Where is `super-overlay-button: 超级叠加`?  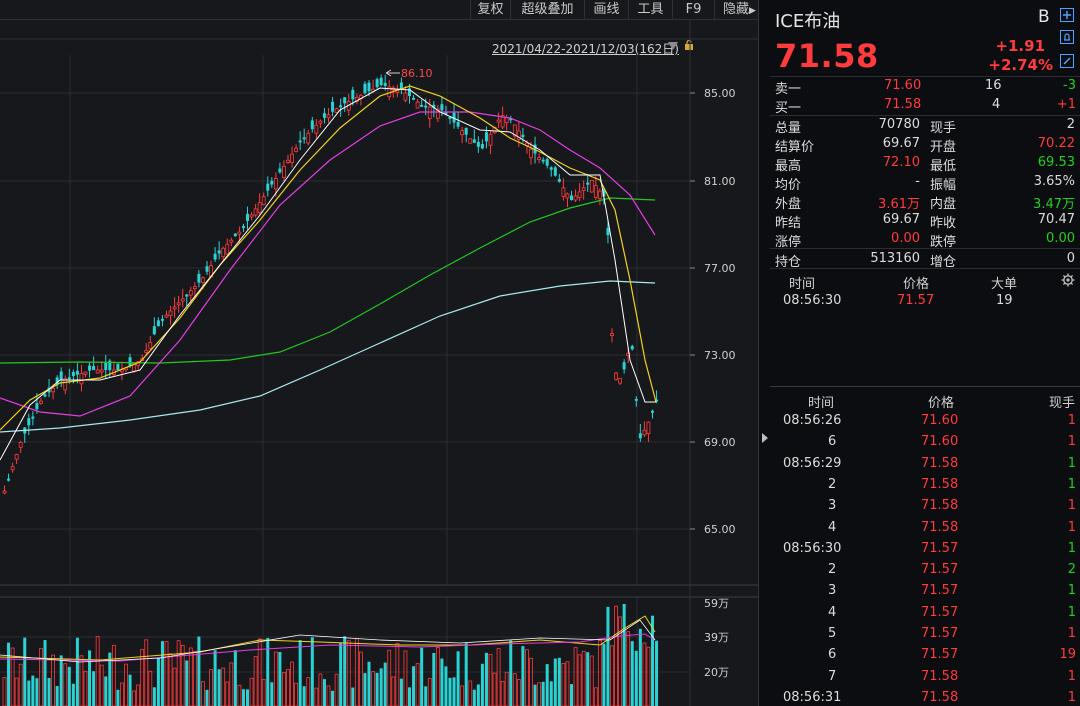
super-overlay-button: 超级叠加 is located at coordinates (547, 10).